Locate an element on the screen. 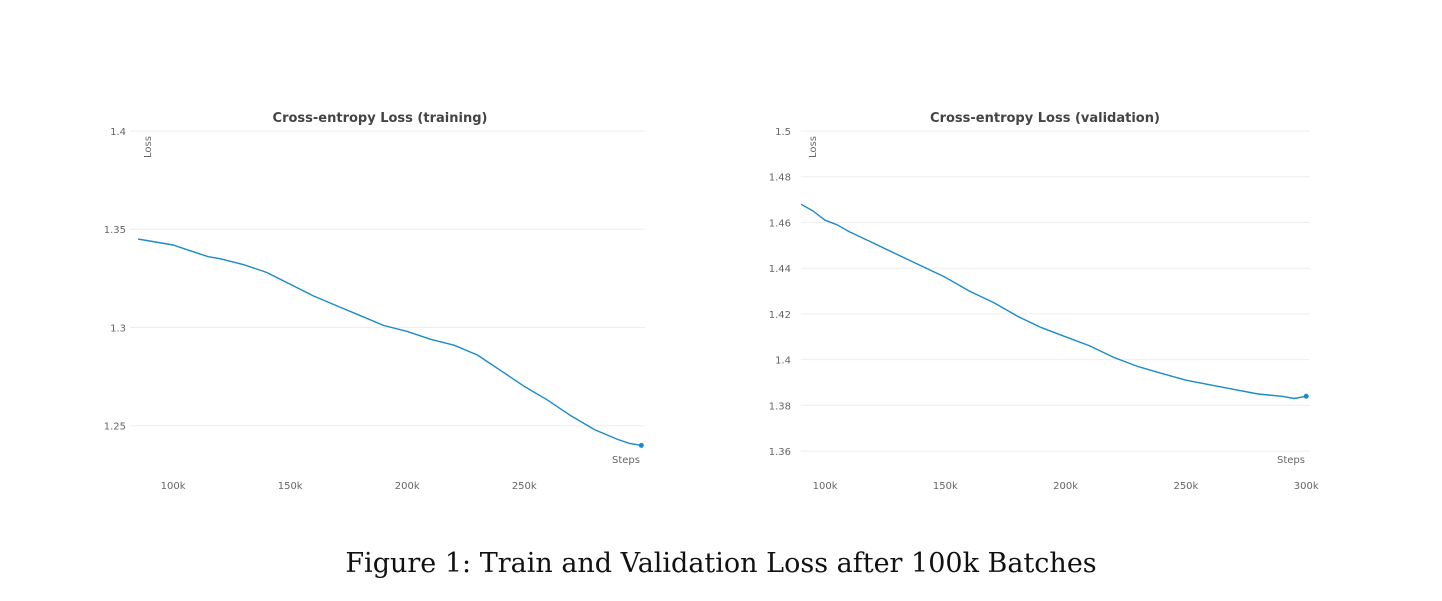 The width and height of the screenshot is (1442, 601). y-ticks: 1.25 1.3 1.35 1.4 is located at coordinates (115, 280).